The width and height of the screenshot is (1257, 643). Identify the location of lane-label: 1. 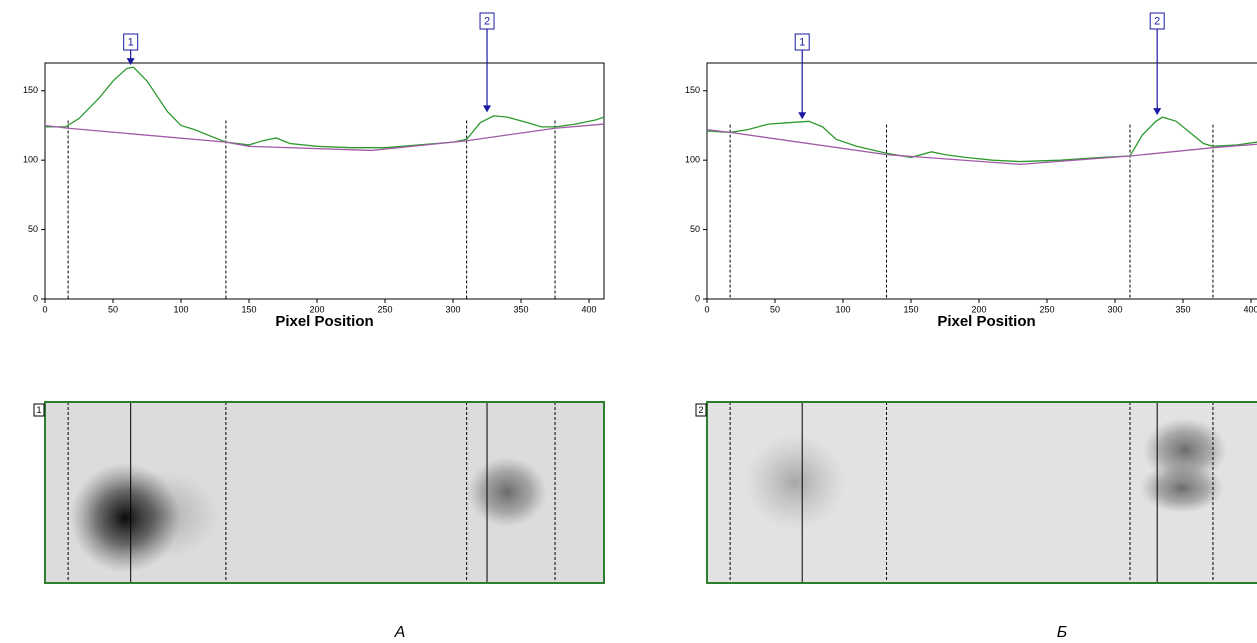
(38, 410).